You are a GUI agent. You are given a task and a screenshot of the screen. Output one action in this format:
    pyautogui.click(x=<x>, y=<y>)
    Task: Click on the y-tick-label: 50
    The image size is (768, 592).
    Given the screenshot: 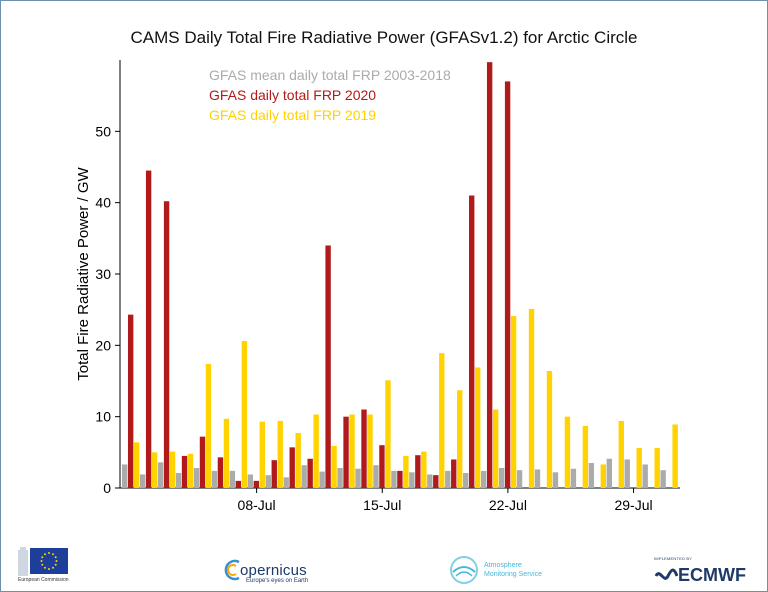 What is the action you would take?
    pyautogui.click(x=103, y=131)
    